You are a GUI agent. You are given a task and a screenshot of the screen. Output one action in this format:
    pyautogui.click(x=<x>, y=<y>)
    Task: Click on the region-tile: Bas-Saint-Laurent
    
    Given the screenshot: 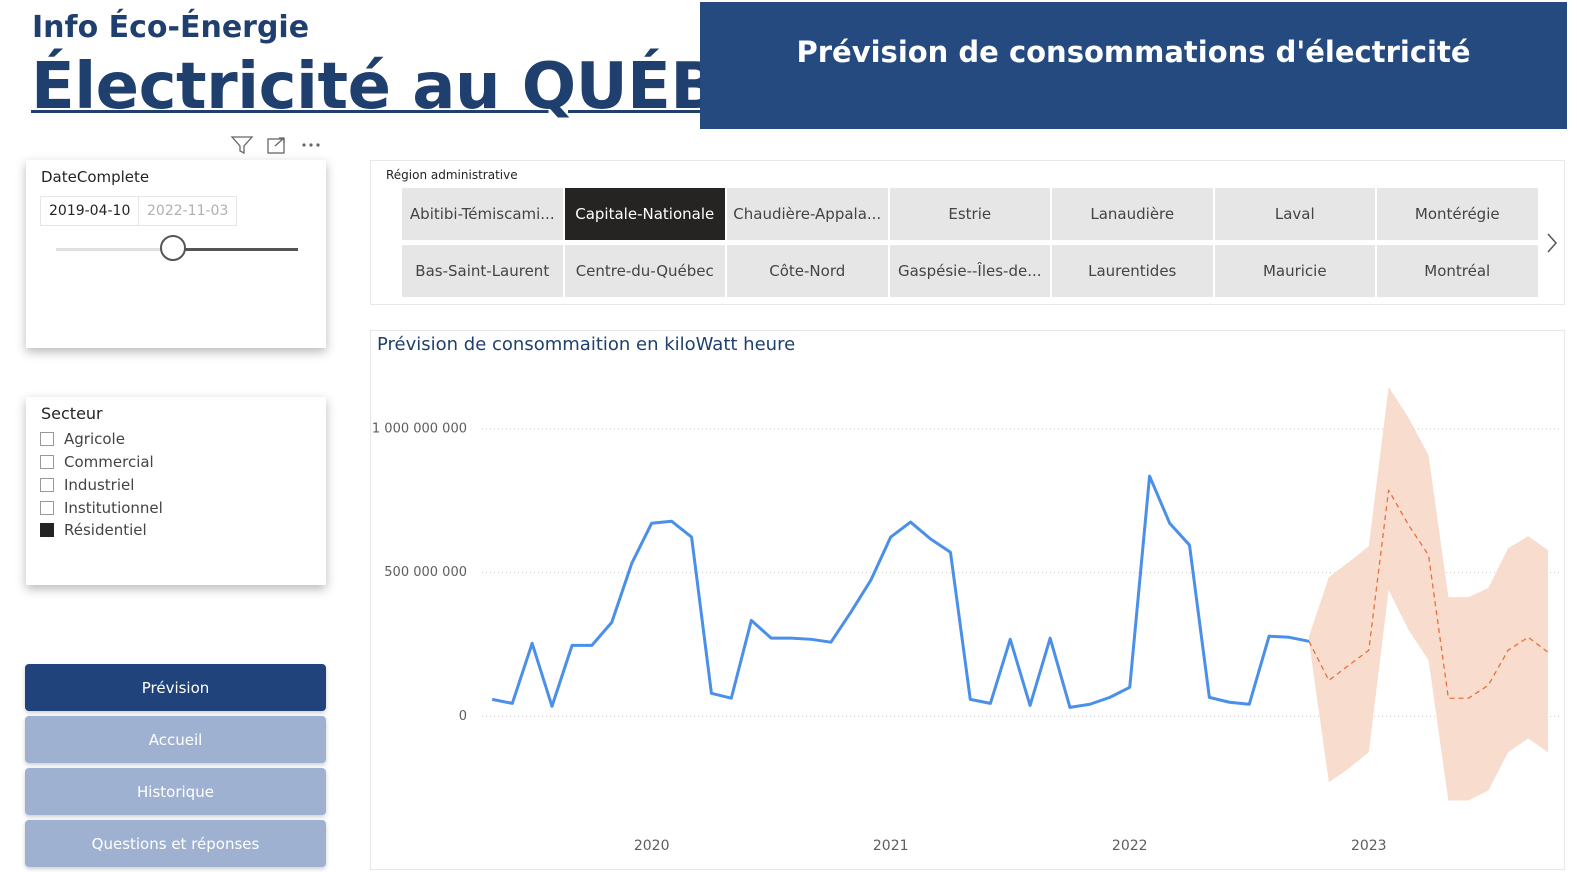 What is the action you would take?
    pyautogui.click(x=482, y=271)
    